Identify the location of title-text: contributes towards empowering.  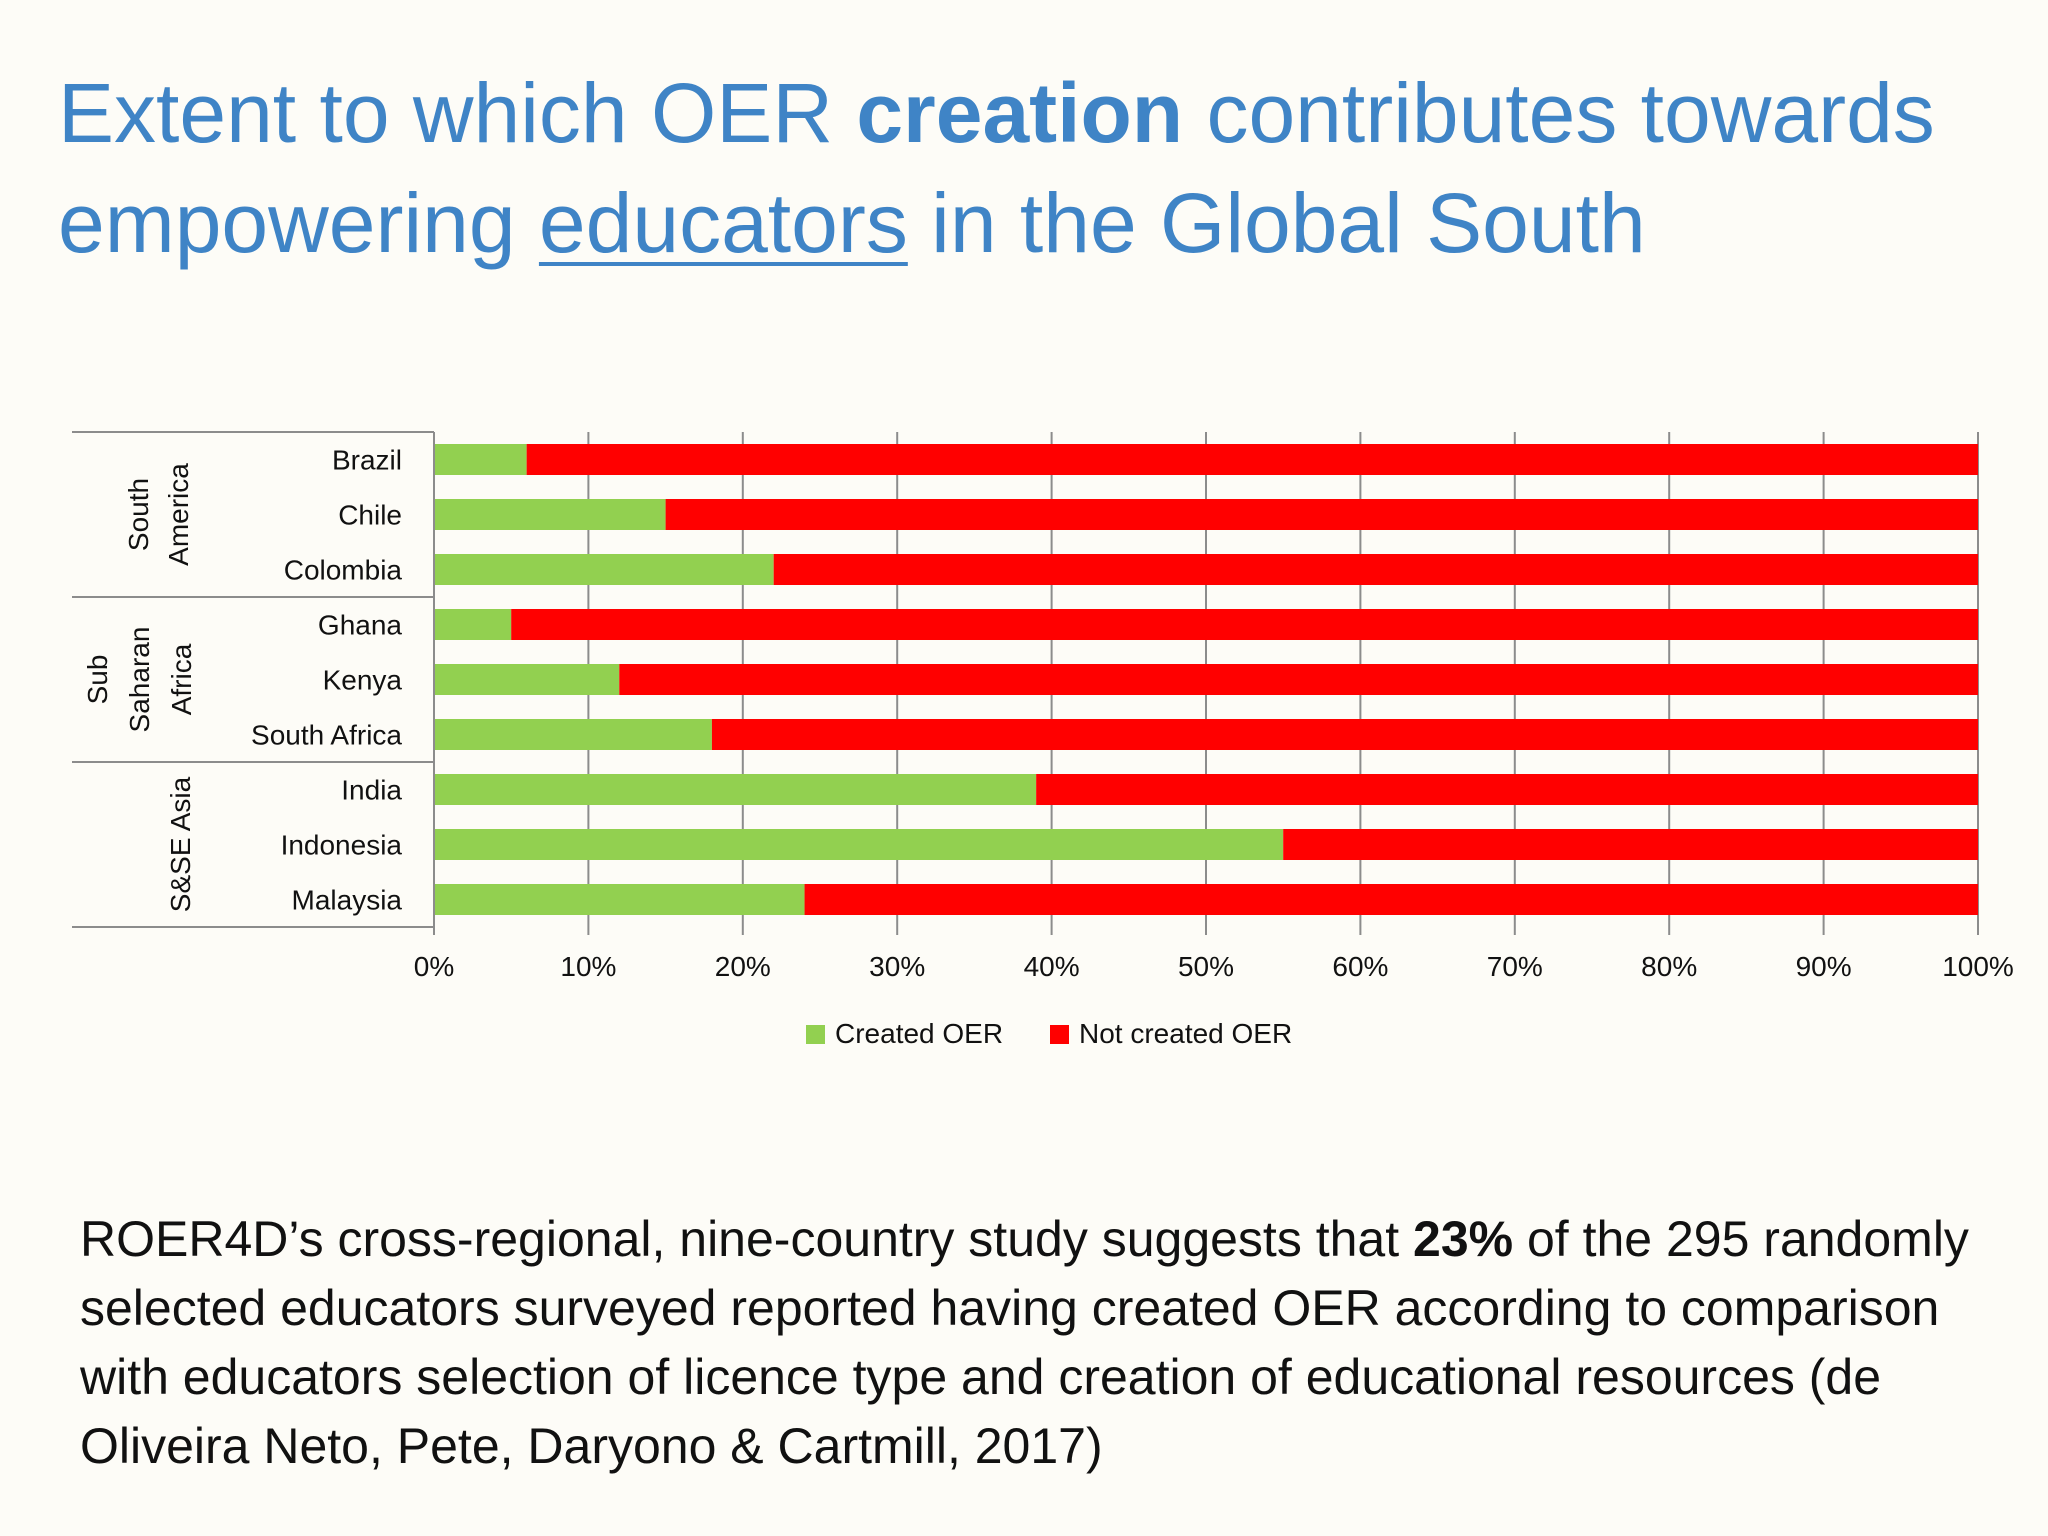
(996, 168).